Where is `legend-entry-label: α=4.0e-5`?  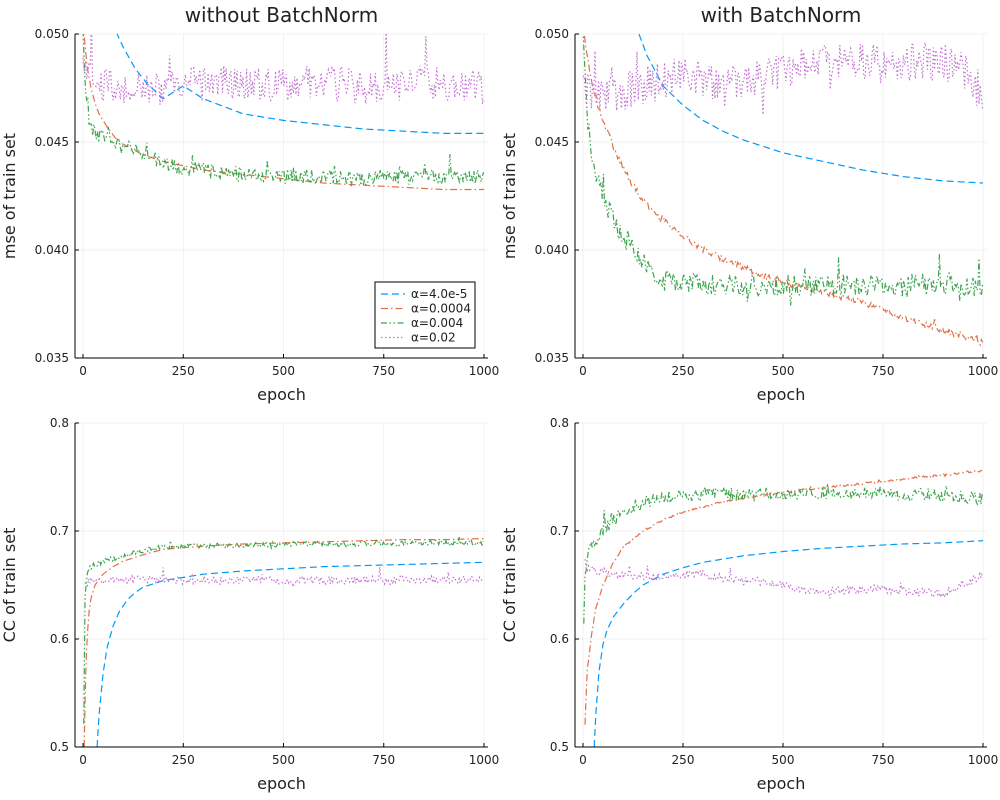
legend-entry-label: α=4.0e-5 is located at coordinates (439, 294).